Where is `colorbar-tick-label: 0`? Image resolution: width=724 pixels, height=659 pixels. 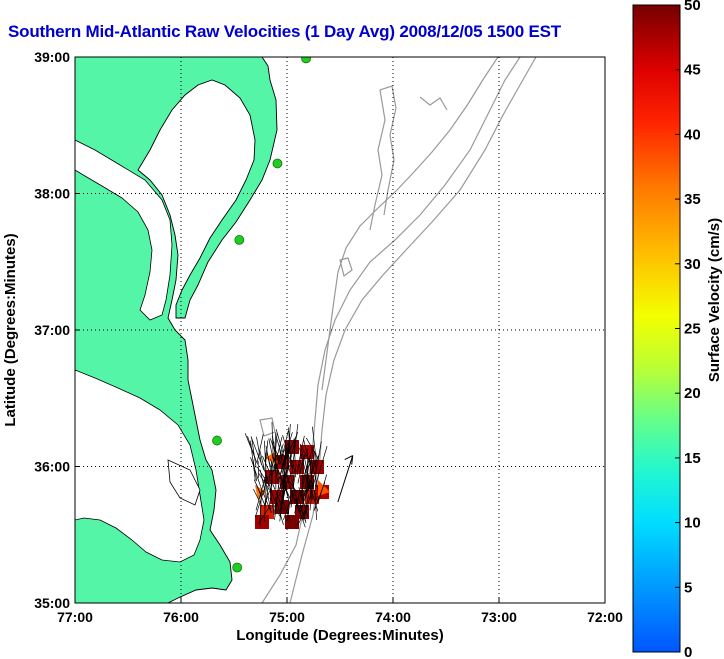 colorbar-tick-label: 0 is located at coordinates (688, 651).